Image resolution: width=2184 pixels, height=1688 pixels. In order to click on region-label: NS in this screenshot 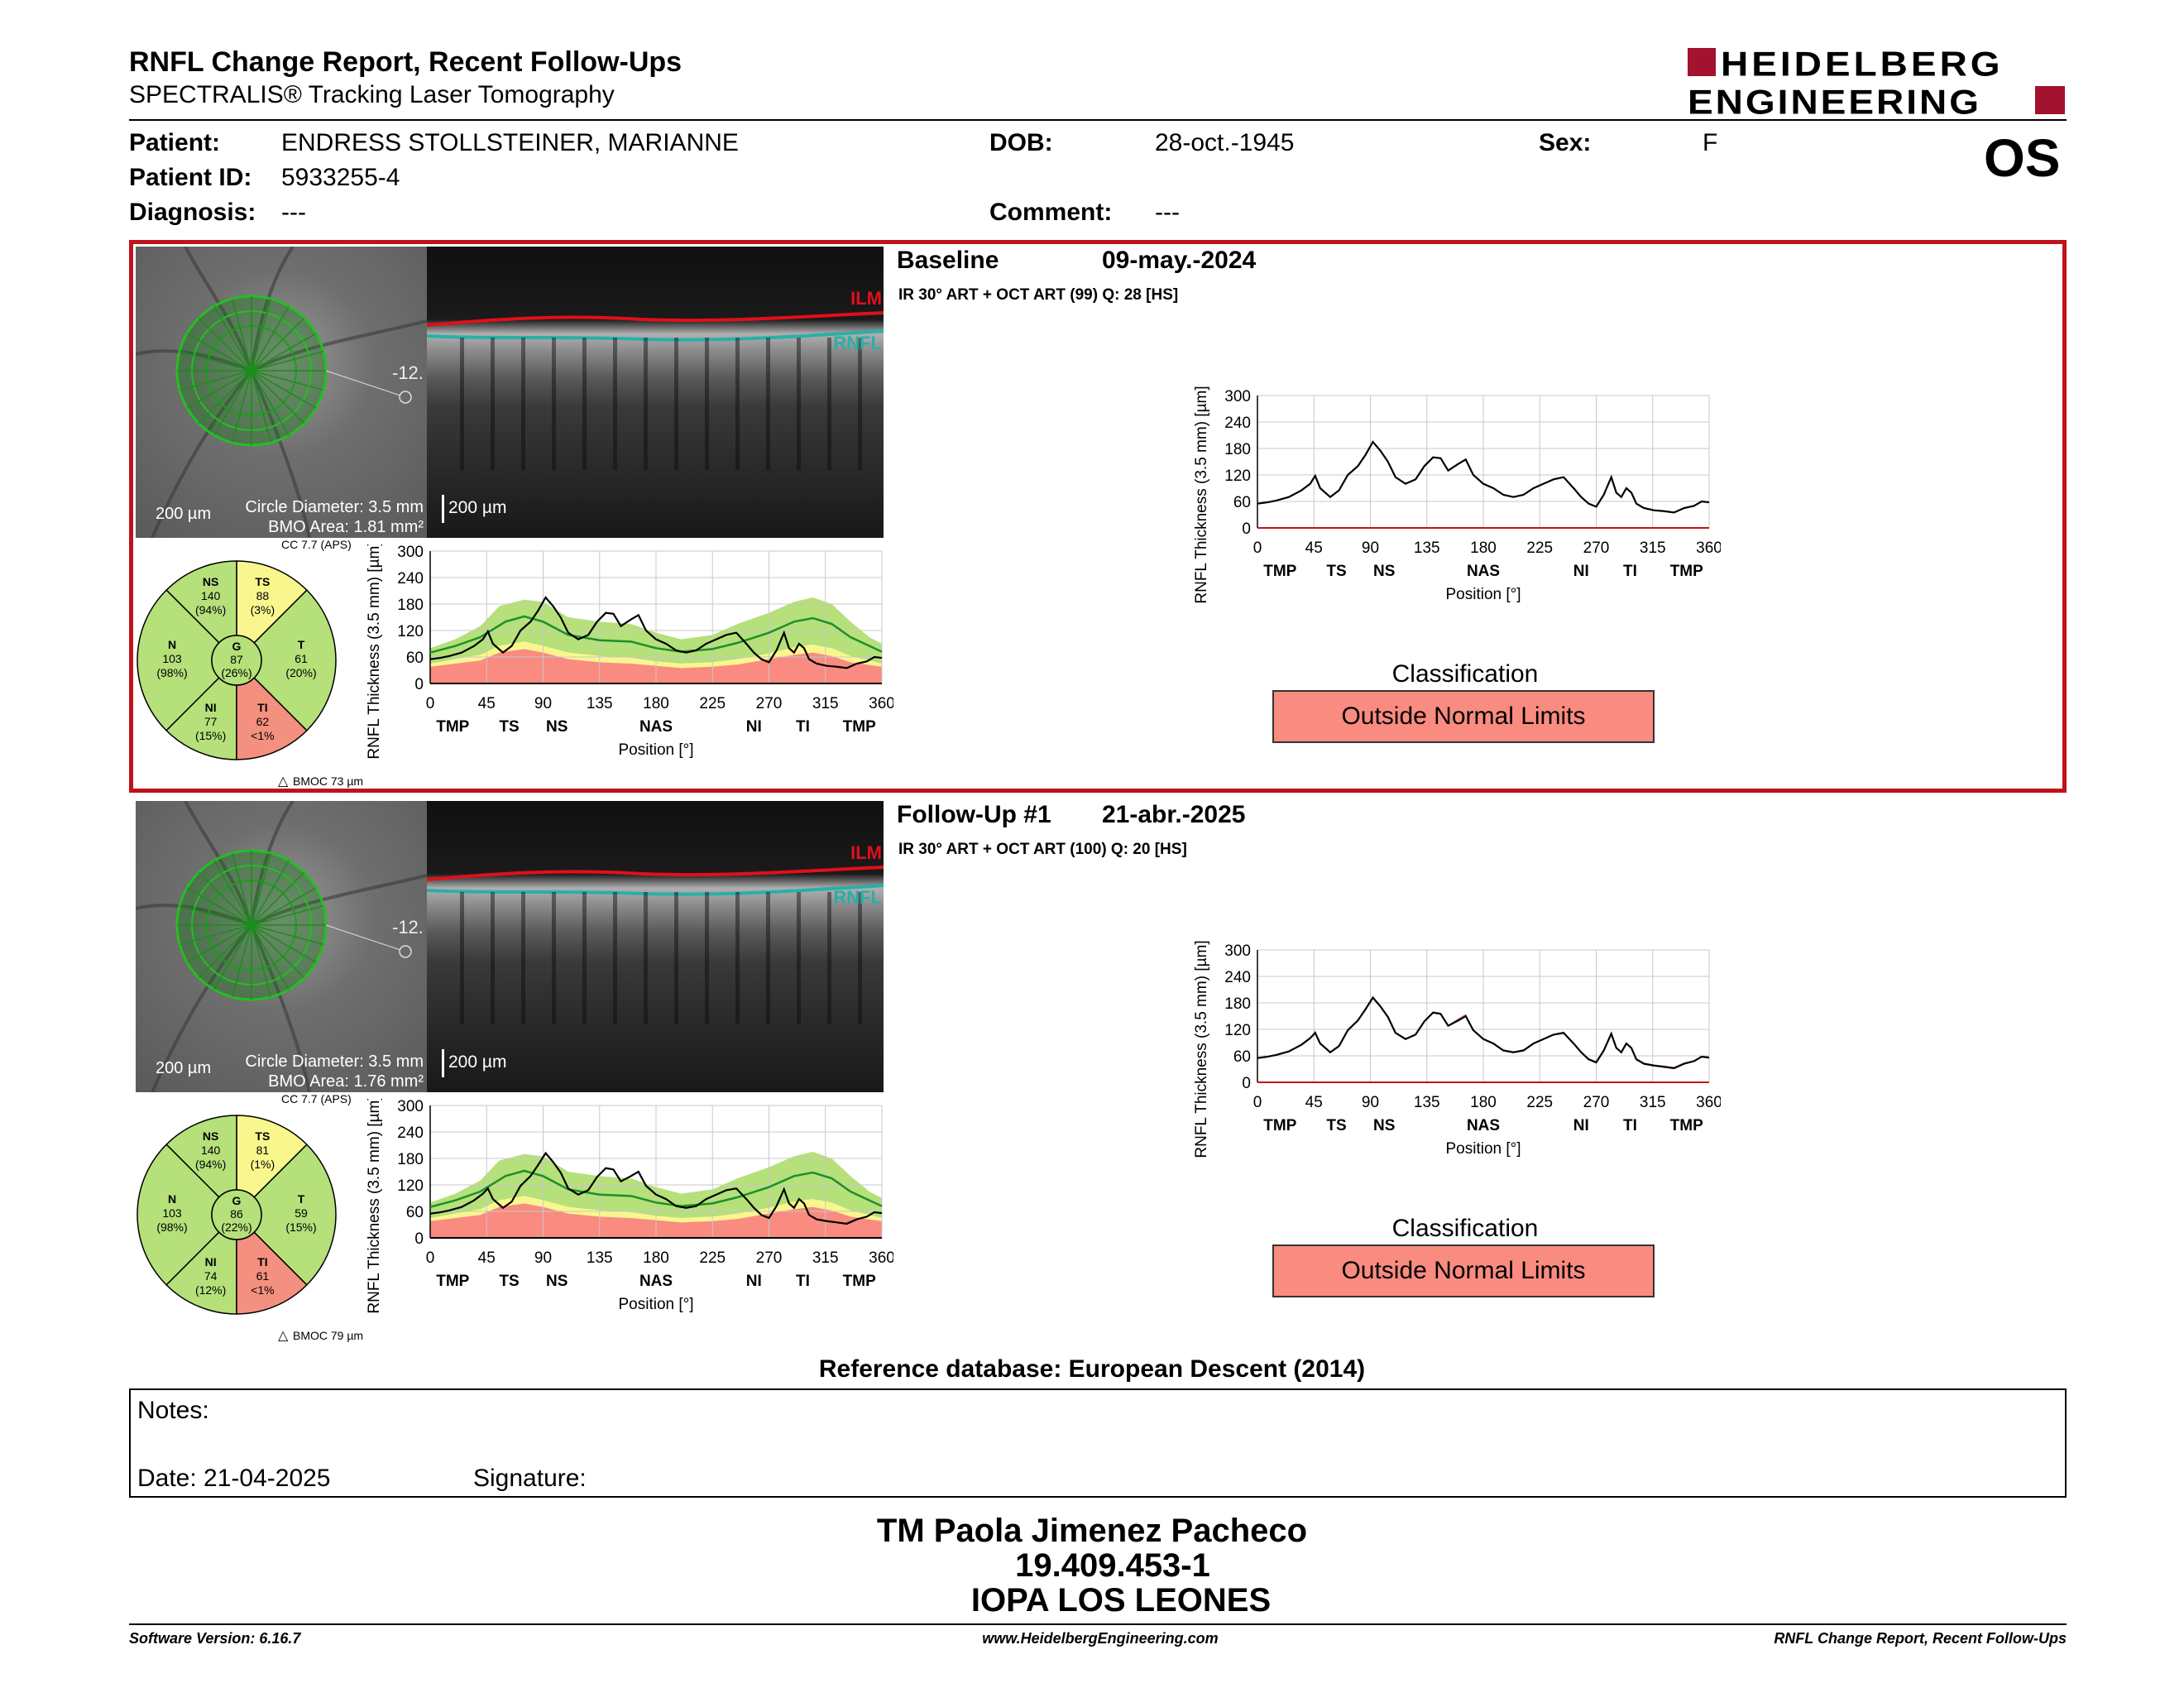, I will do `click(1384, 571)`.